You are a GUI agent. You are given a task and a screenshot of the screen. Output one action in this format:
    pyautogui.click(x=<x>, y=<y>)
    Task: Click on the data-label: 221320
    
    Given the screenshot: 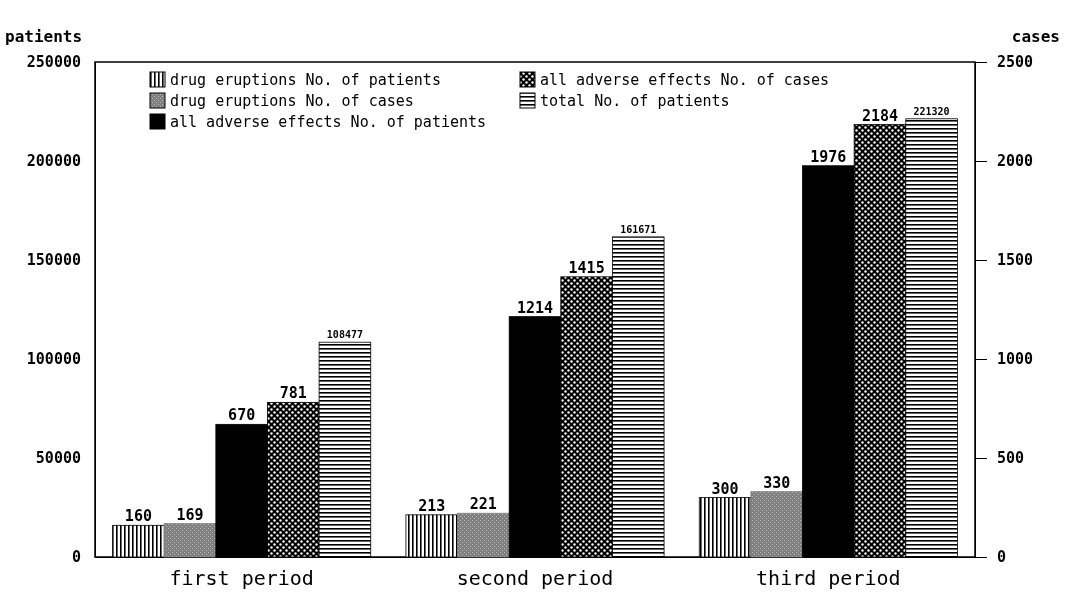 What is the action you would take?
    pyautogui.click(x=931, y=111)
    